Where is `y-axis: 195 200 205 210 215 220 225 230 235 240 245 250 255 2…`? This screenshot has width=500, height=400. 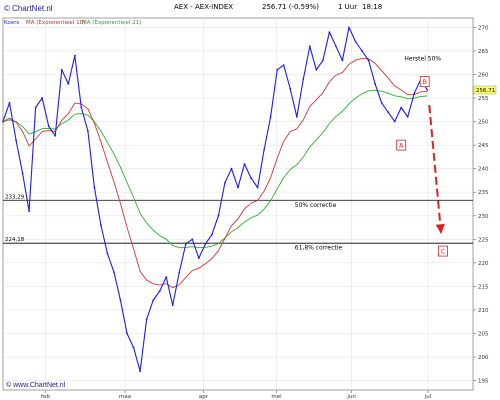 y-axis: 195 200 205 210 215 220 225 230 235 240 245 250 255 2… is located at coordinates (481, 205).